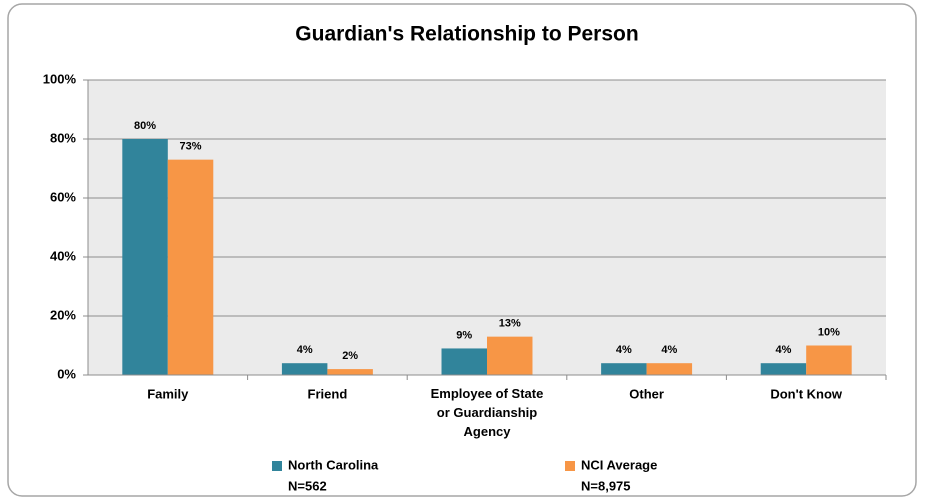 This screenshot has height=502, width=926. Describe the element at coordinates (829, 332) in the screenshot. I see `value-label: 10%` at that location.